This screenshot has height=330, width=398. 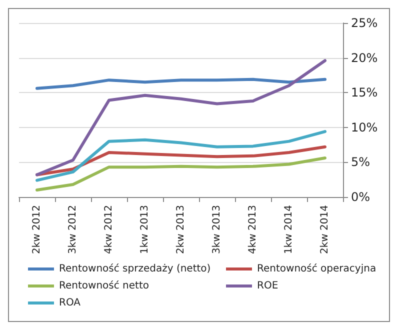 I want to click on legend-label: ROE, so click(x=267, y=286).